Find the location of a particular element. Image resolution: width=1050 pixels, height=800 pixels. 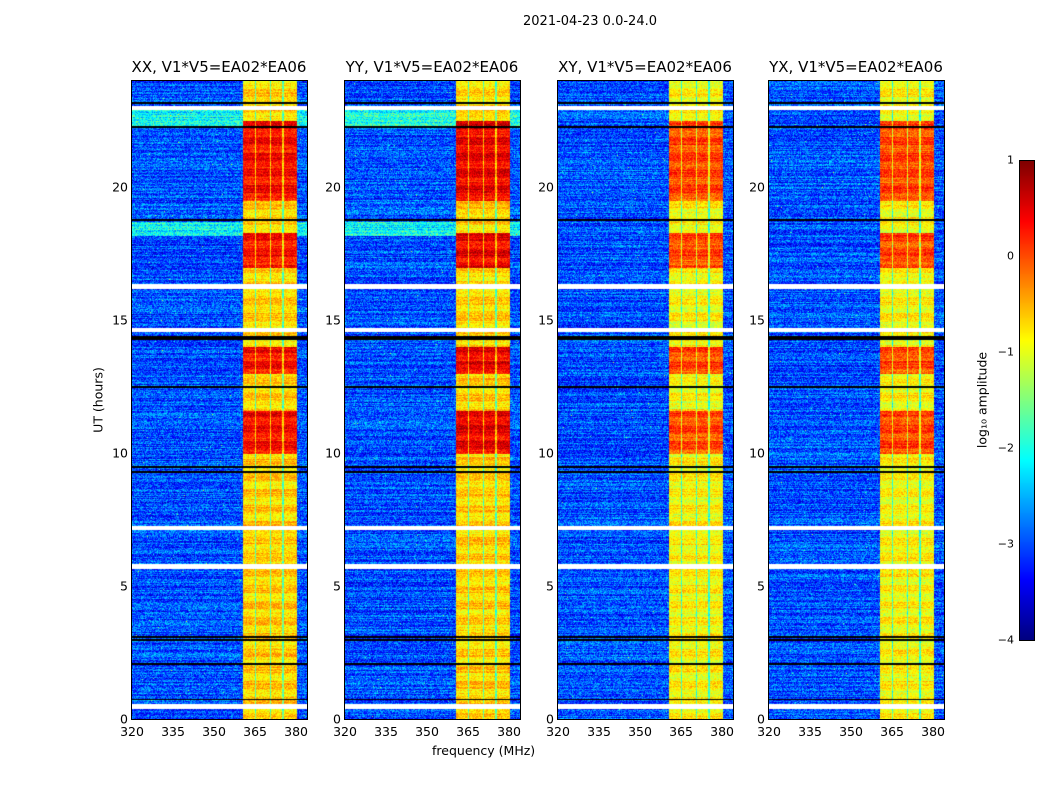

colorbar is located at coordinates (1027, 400).